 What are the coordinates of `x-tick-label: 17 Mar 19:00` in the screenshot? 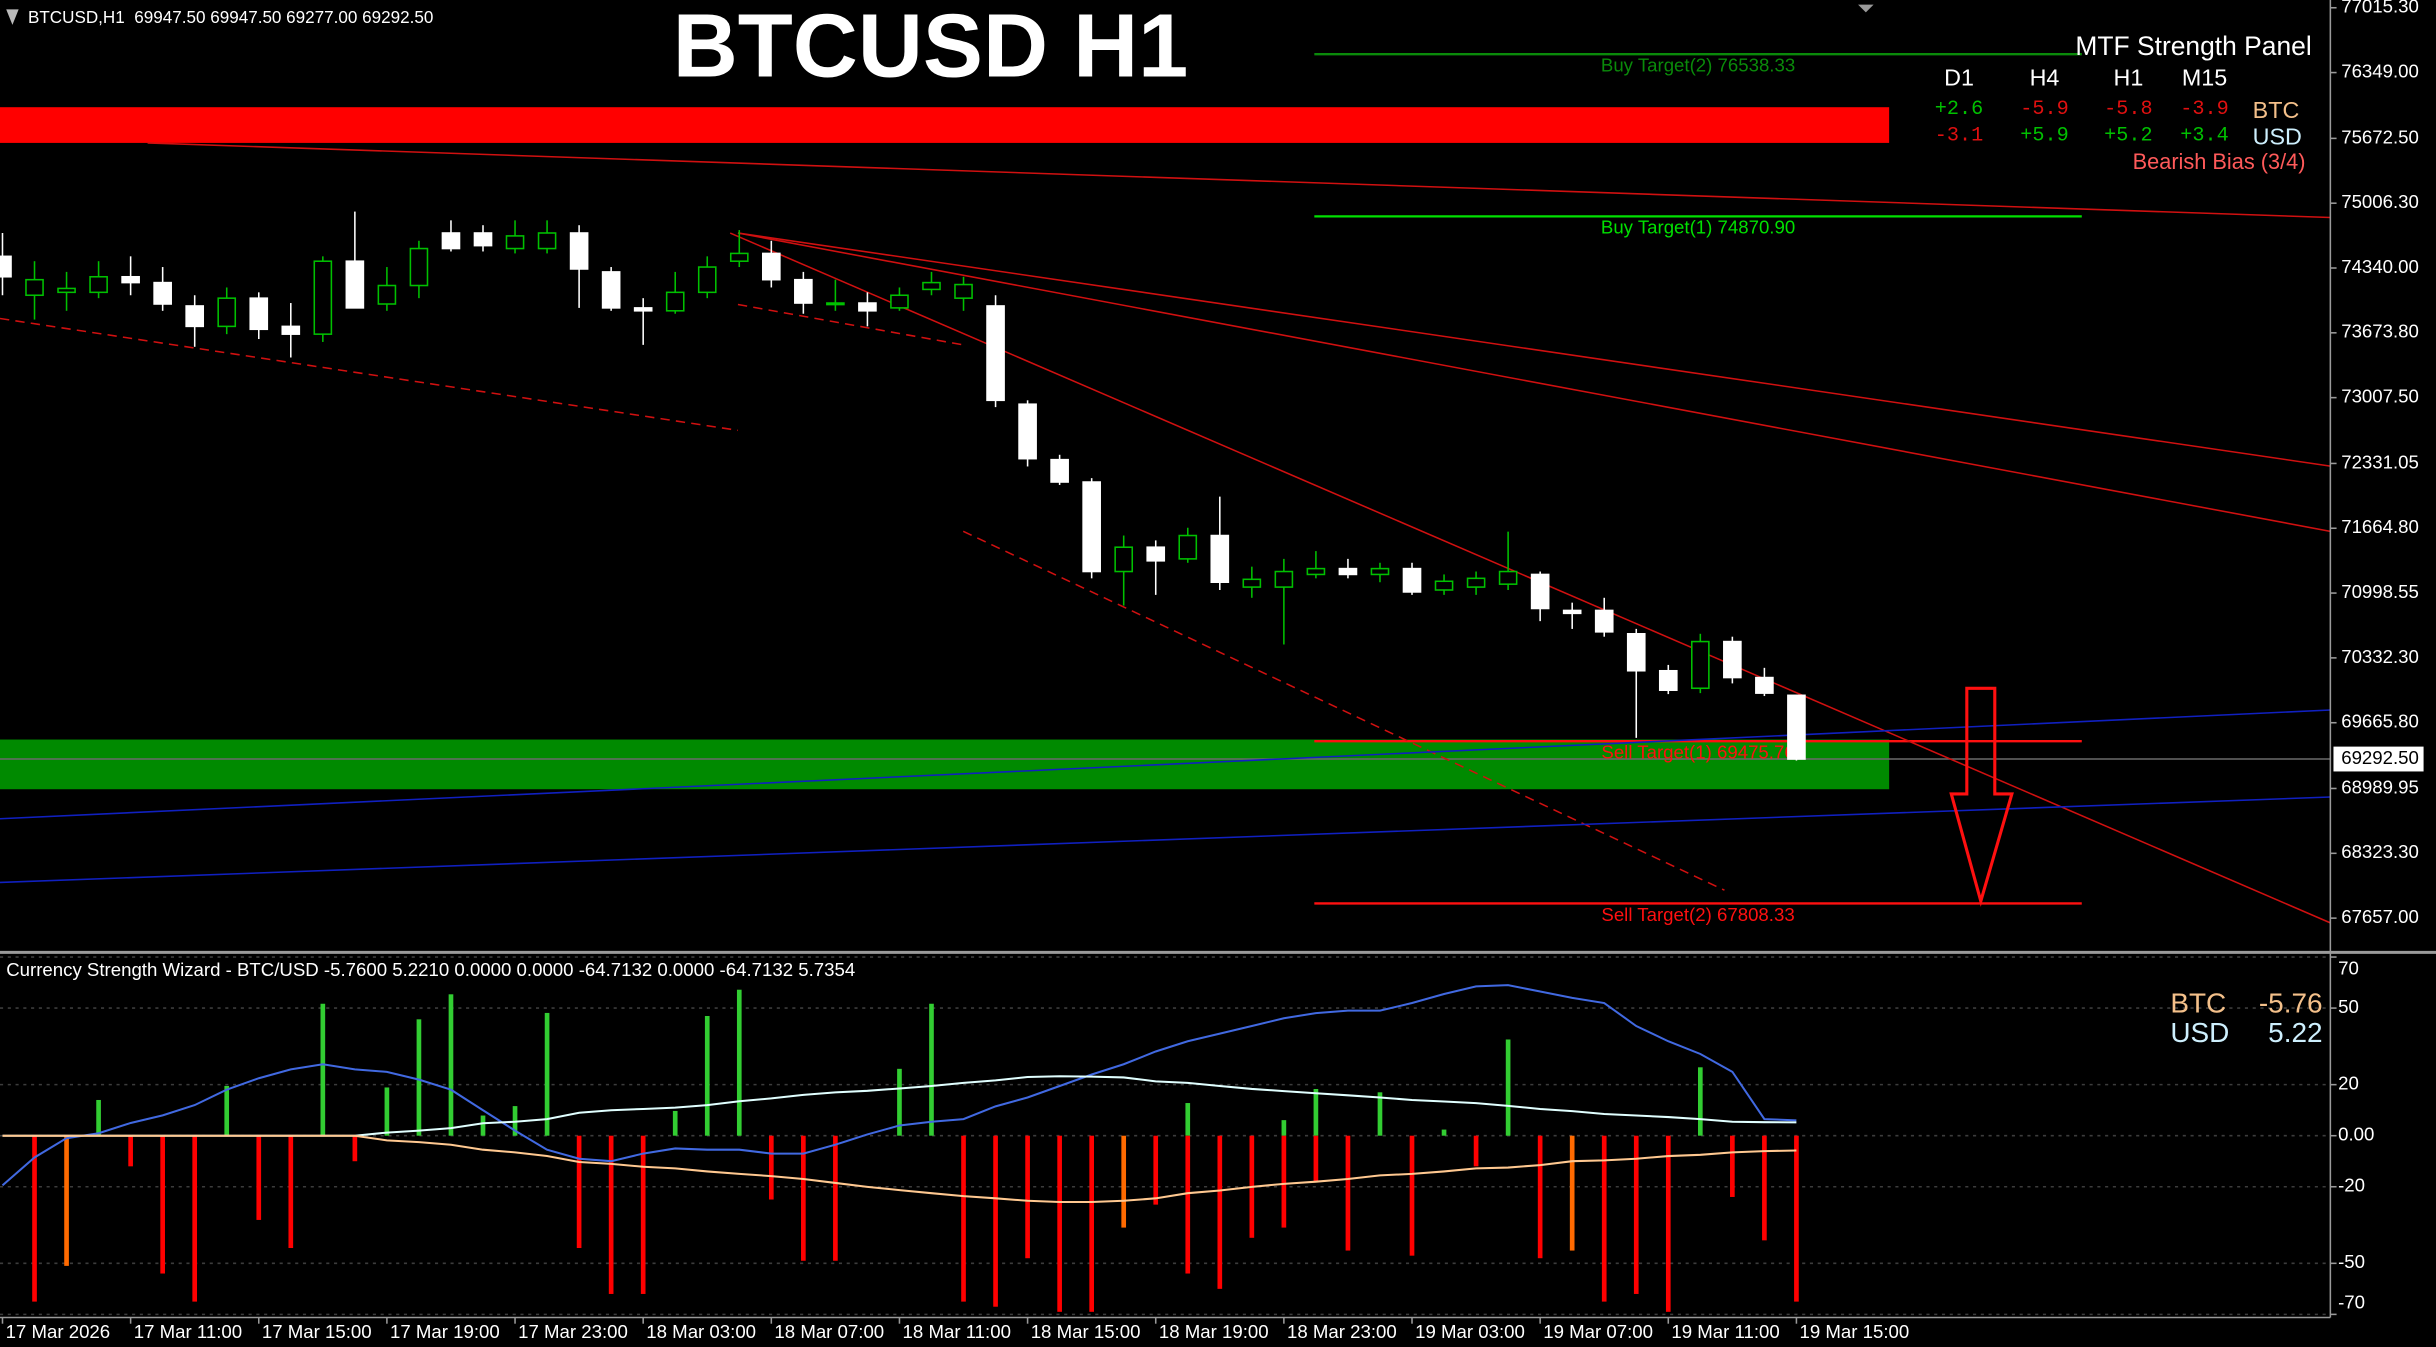 It's located at (445, 1331).